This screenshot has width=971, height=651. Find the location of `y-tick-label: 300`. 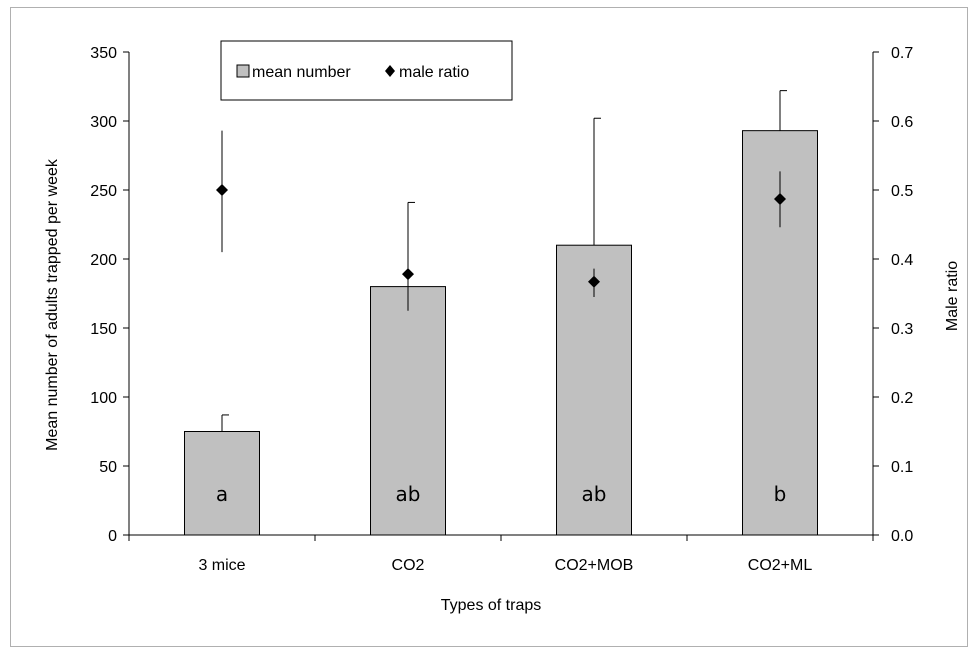

y-tick-label: 300 is located at coordinates (103, 122).